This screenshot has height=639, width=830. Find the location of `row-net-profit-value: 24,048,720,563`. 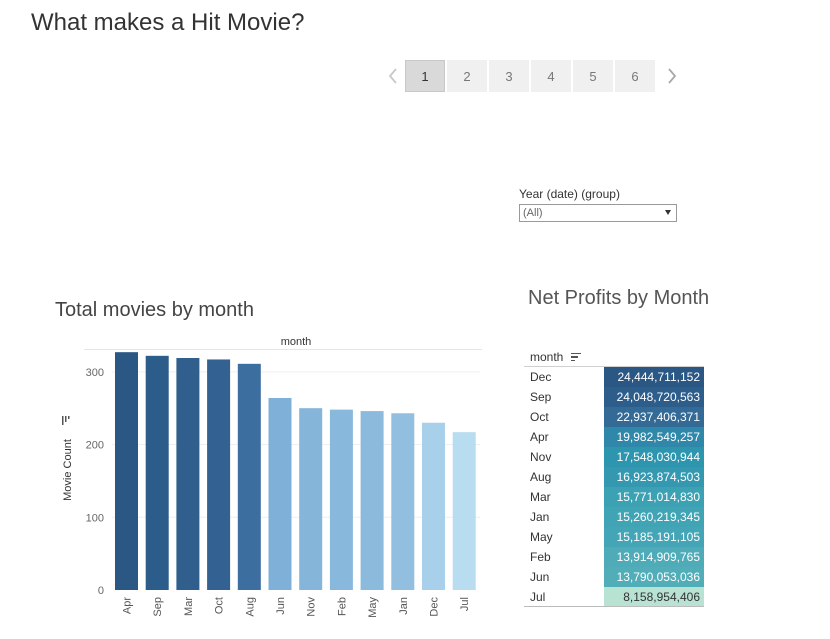

row-net-profit-value: 24,048,720,563 is located at coordinates (654, 397).